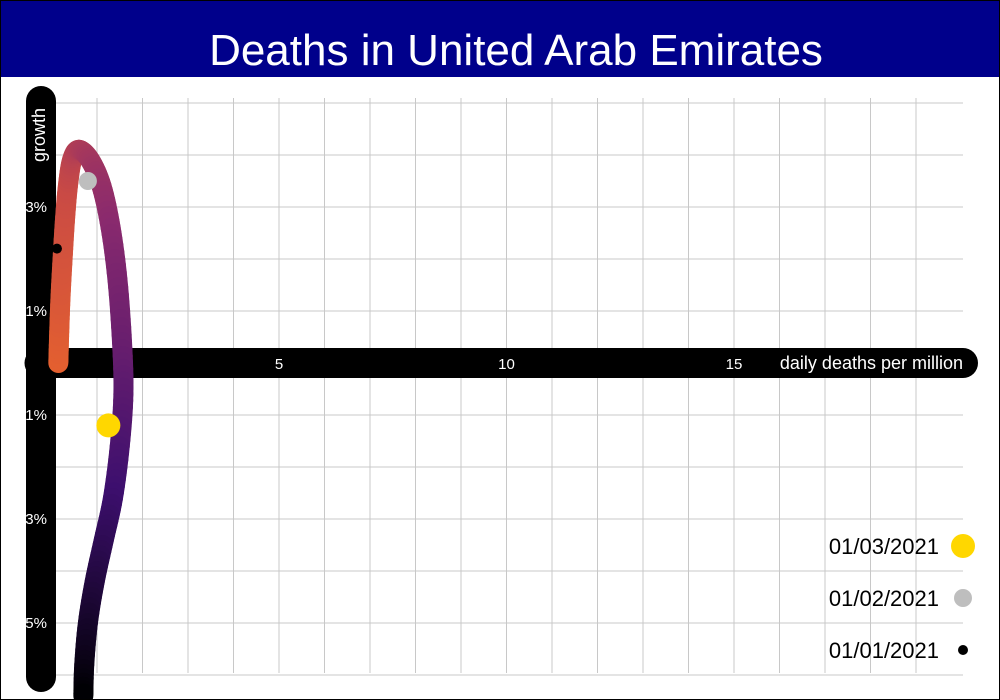 This screenshot has height=700, width=1000. What do you see at coordinates (279, 364) in the screenshot?
I see `x-tick-label: 5` at bounding box center [279, 364].